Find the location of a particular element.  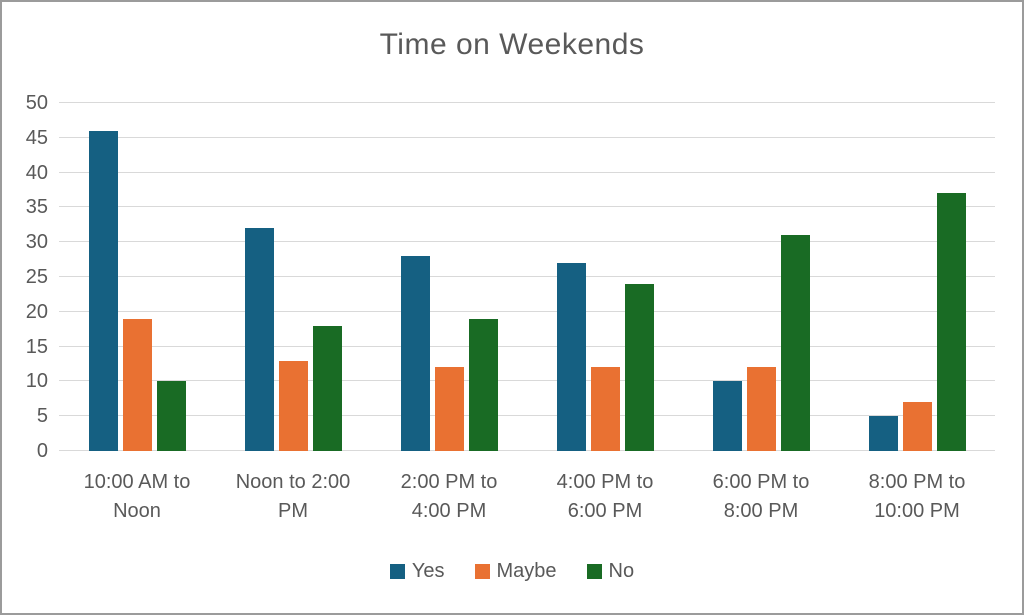

legend-item-yes: Yes is located at coordinates (417, 571).